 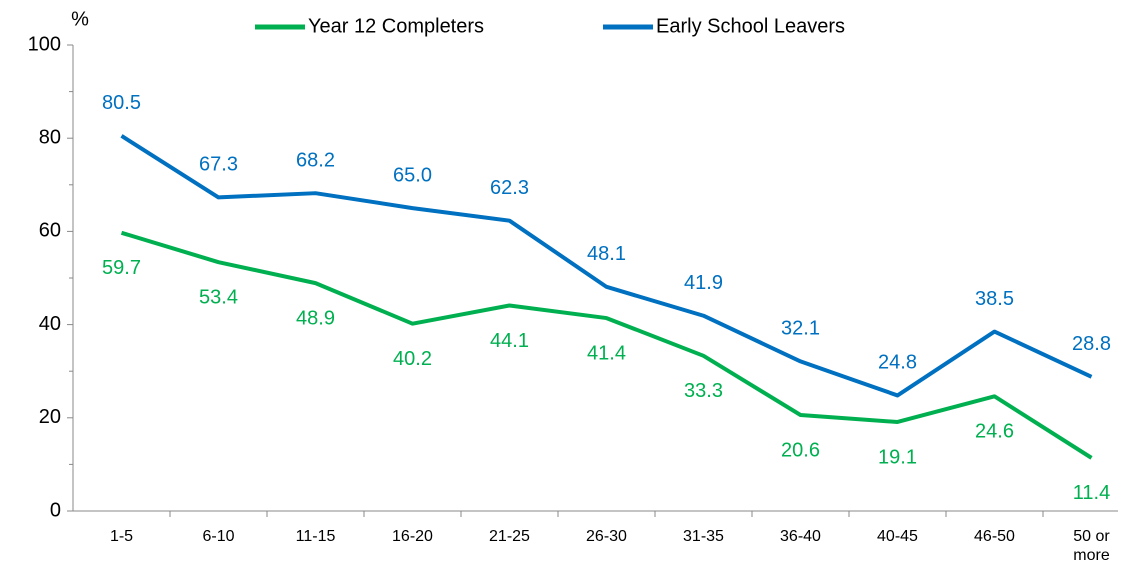 What do you see at coordinates (750, 26) in the screenshot?
I see `legend-label: Early School Leavers` at bounding box center [750, 26].